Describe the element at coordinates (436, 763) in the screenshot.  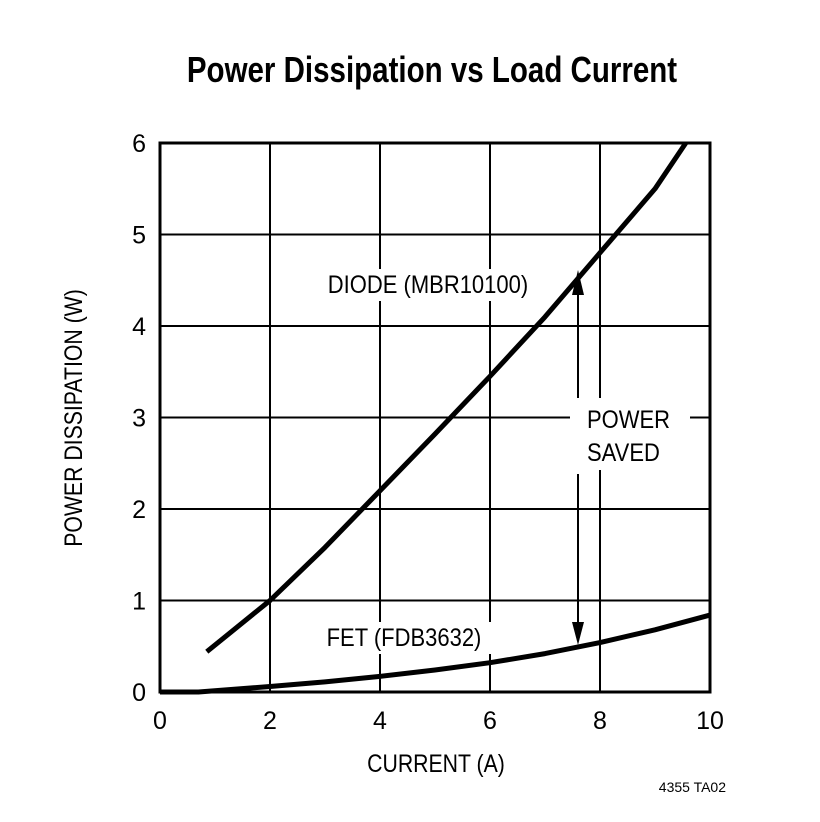
I see `x-axis-label: CURRENT (A)` at that location.